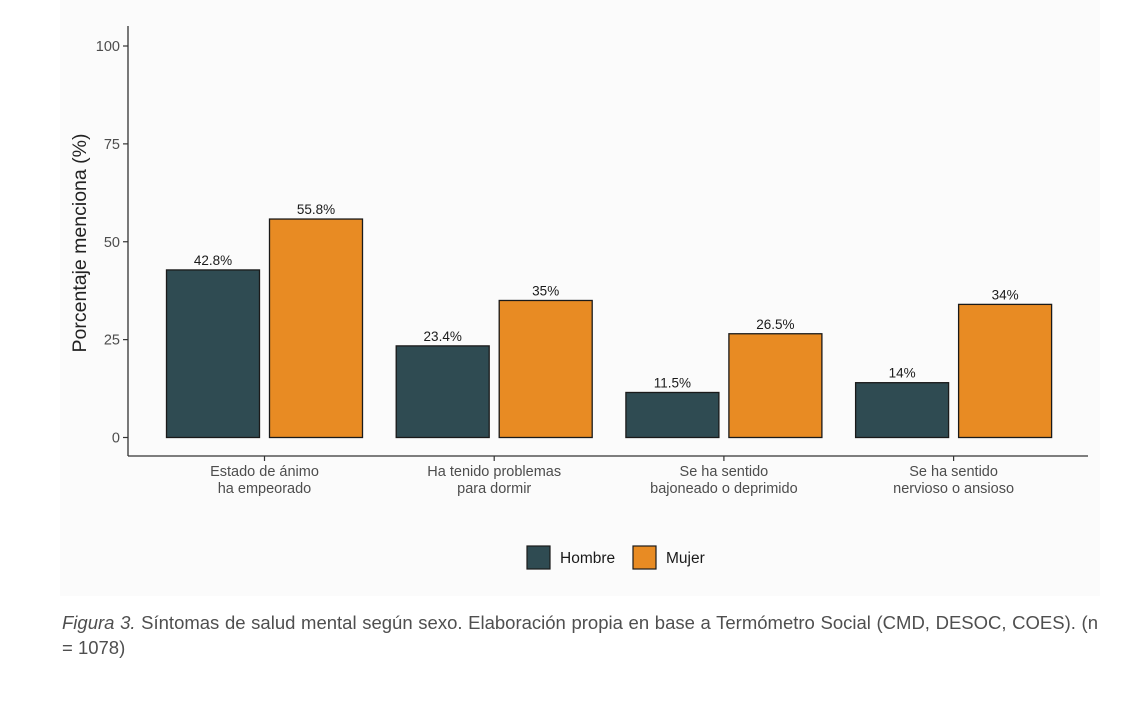 This screenshot has height=714, width=1140. I want to click on data-label: 34%, so click(1005, 294).